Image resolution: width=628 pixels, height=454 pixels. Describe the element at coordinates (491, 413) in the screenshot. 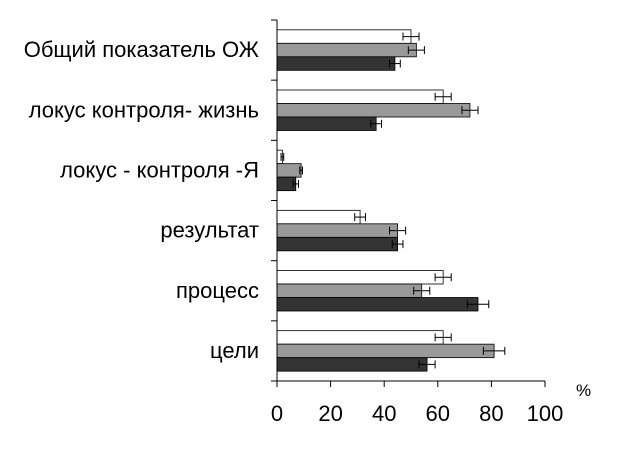

I see `x-tick-label: 80` at that location.